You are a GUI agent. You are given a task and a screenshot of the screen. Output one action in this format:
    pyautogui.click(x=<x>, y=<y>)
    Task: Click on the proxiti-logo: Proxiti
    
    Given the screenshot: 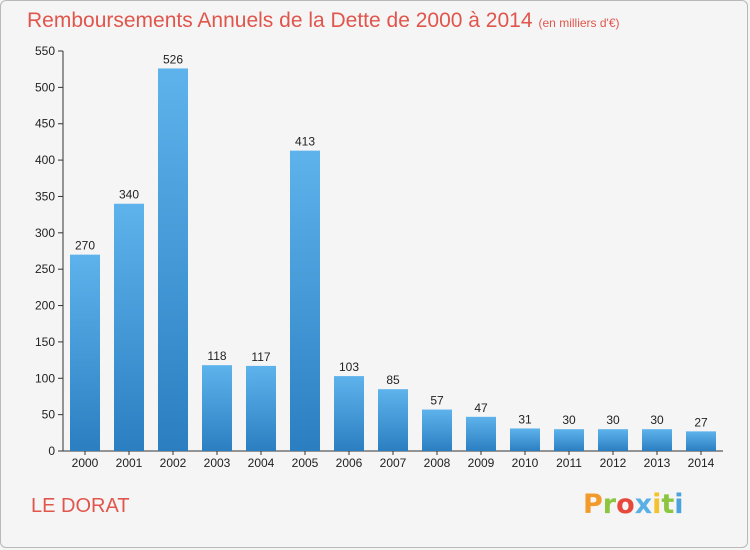 What is the action you would take?
    pyautogui.click(x=633, y=504)
    